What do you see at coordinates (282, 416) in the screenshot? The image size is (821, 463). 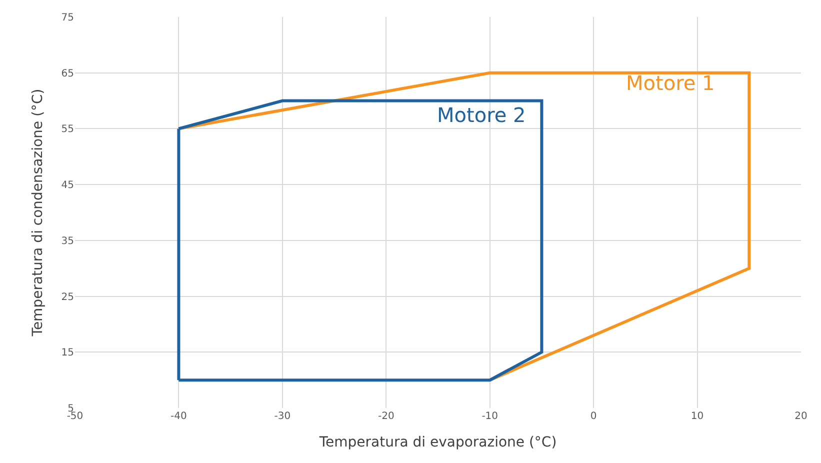 I see `x-tick-label: -30` at bounding box center [282, 416].